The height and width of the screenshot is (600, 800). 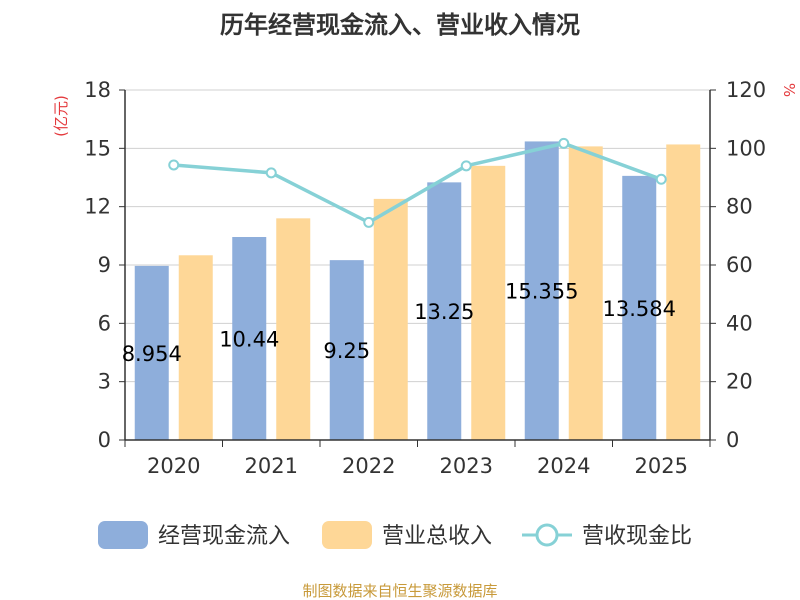 I want to click on bar-data-label: 8.954, so click(x=152, y=354).